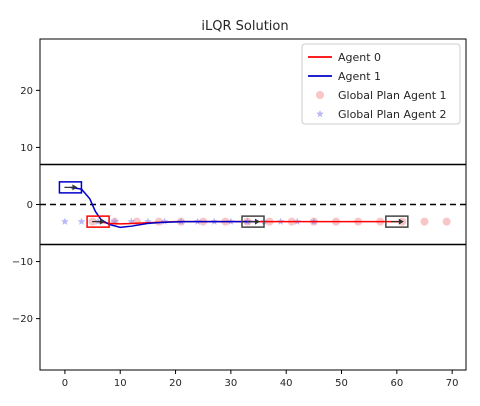  I want to click on x-tick-label: 30, so click(231, 383).